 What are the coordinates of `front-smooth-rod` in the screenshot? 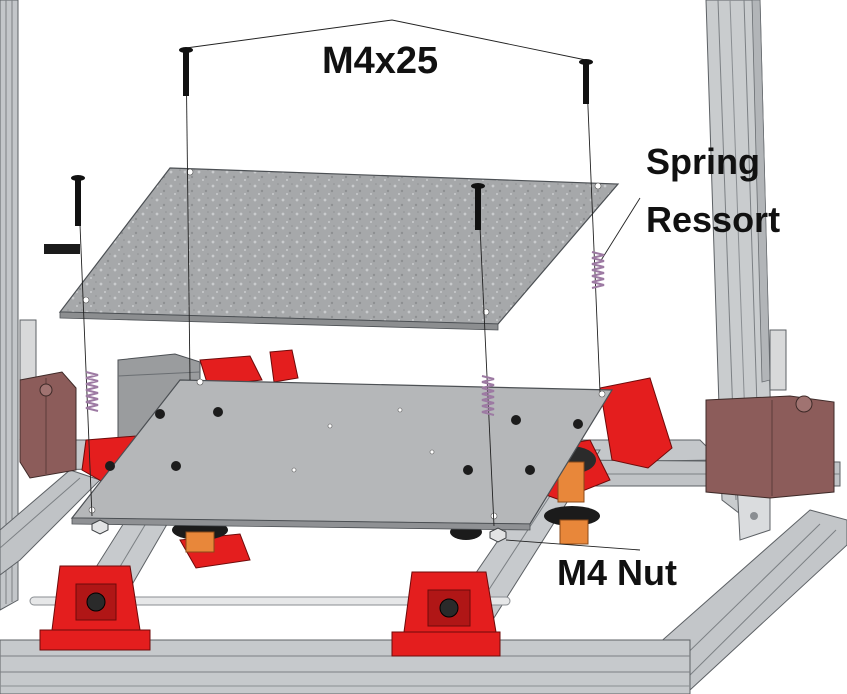 It's located at (270, 601).